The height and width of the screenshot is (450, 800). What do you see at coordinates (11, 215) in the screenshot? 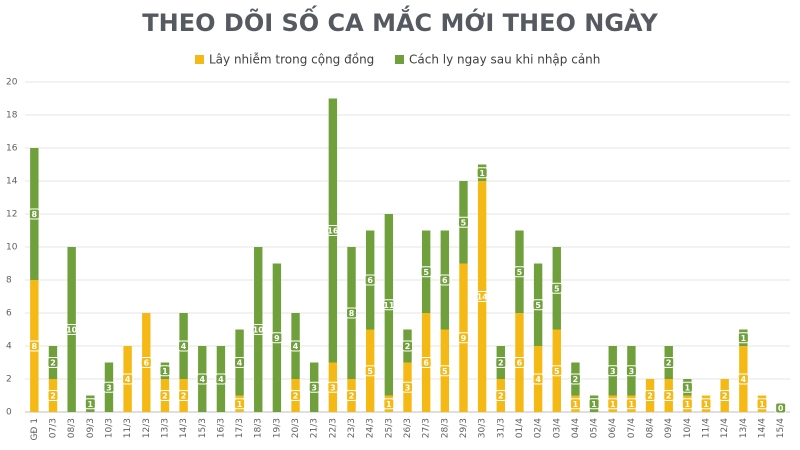
I see `y-tick-label: 12` at bounding box center [11, 215].